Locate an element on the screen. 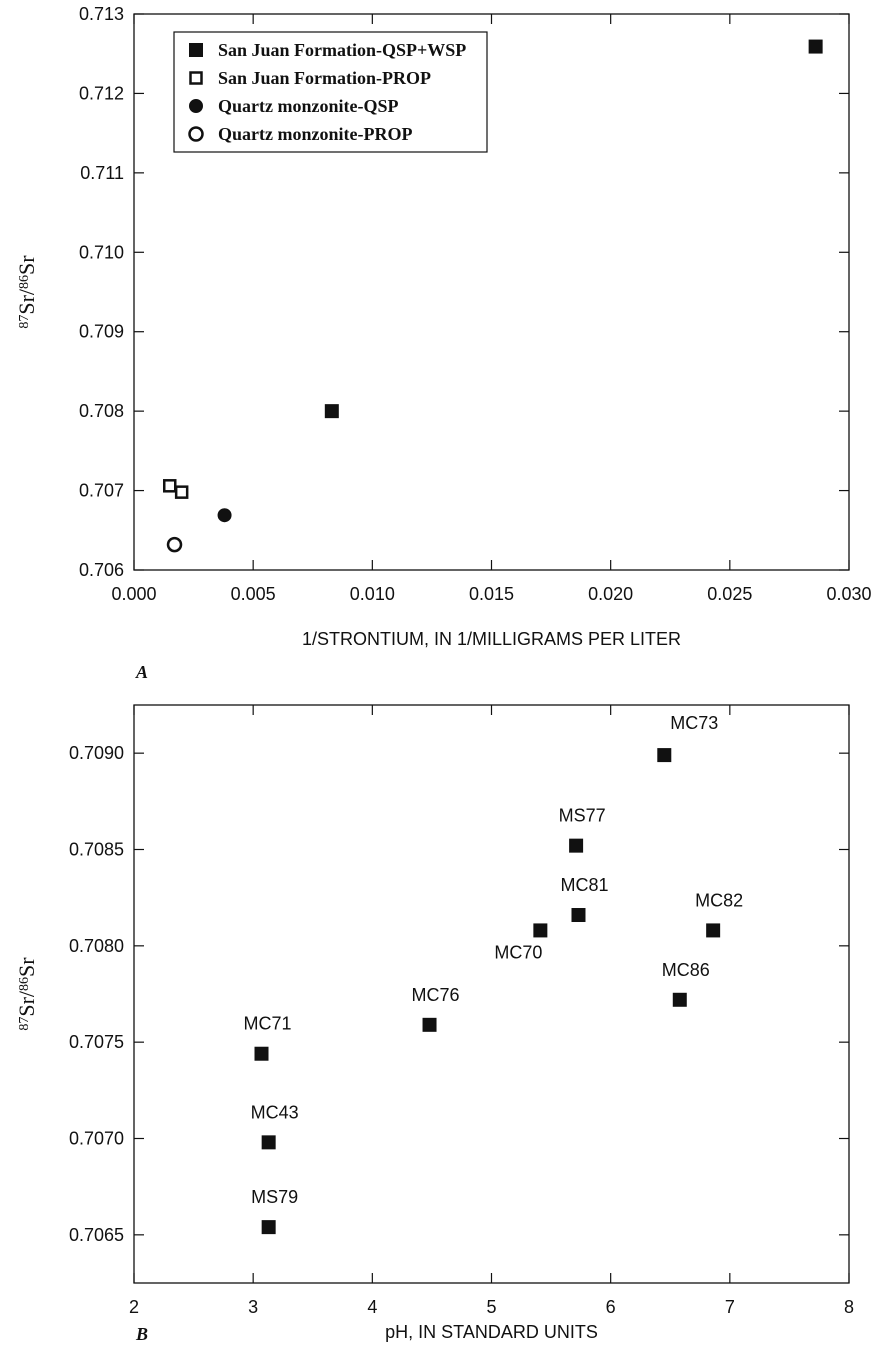  y-tick-label: 0.709 is located at coordinates (101, 332).